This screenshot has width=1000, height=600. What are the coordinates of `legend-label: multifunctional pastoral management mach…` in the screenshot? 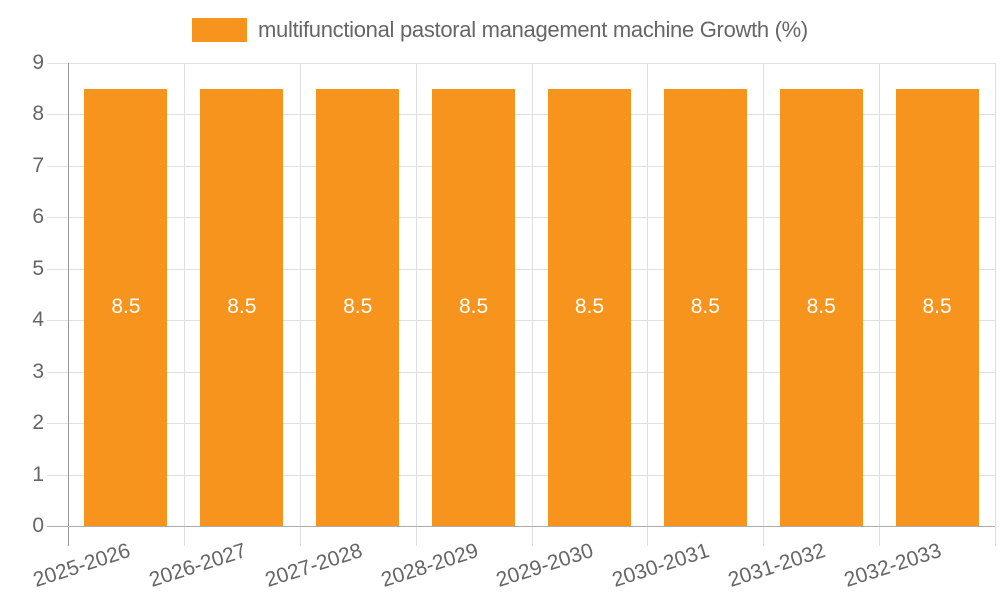 It's located at (533, 29).